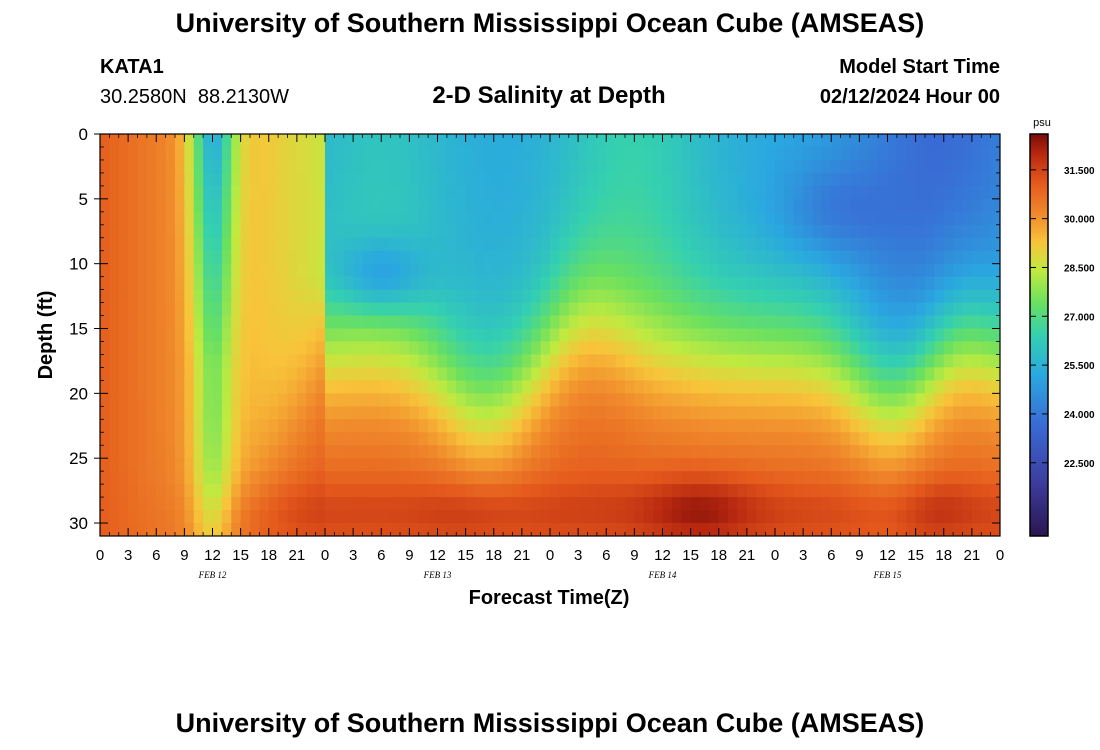 This screenshot has width=1100, height=750. Describe the element at coordinates (634, 555) in the screenshot. I see `x-tick-label: 9` at that location.